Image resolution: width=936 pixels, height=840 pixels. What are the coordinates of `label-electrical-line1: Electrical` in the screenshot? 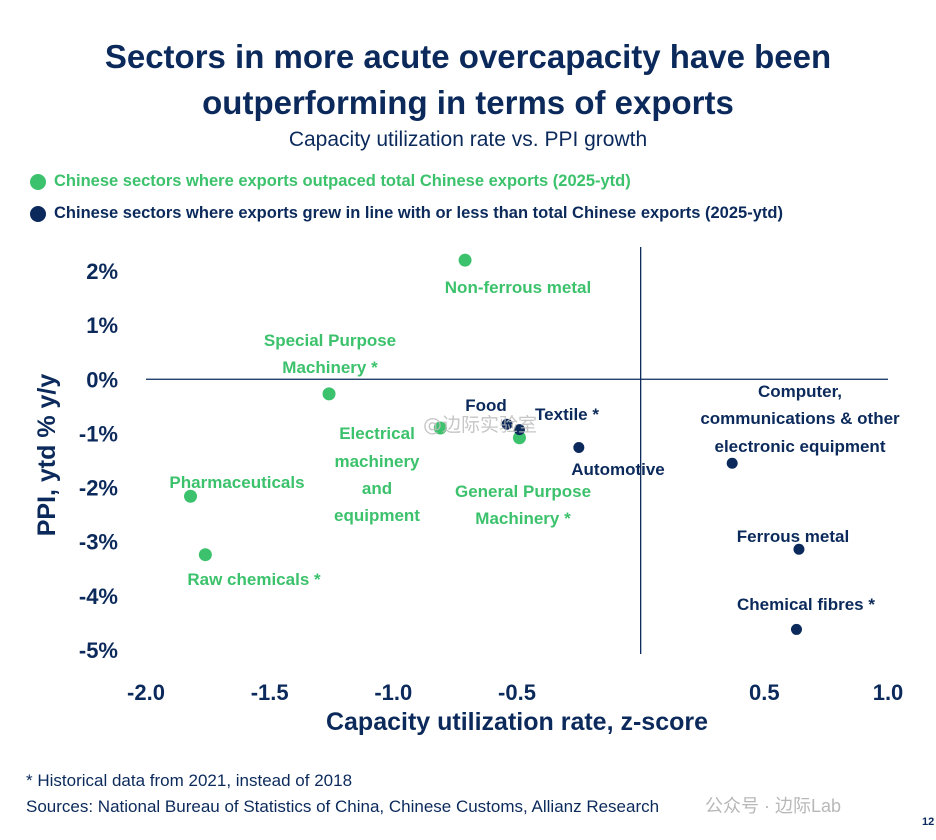 It's located at (377, 433).